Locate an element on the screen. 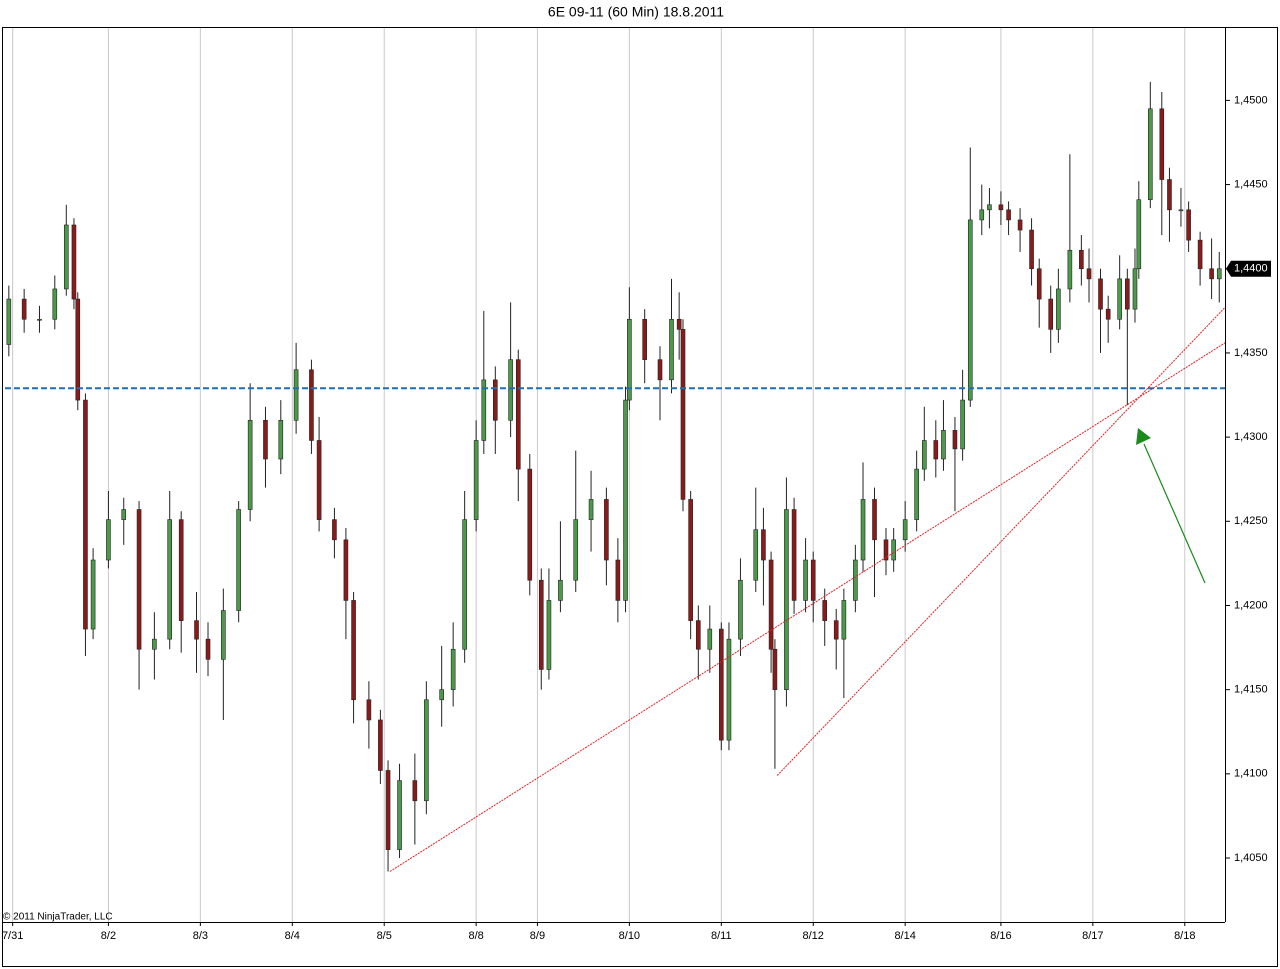  x-tick-label: 8/5 is located at coordinates (384, 936).